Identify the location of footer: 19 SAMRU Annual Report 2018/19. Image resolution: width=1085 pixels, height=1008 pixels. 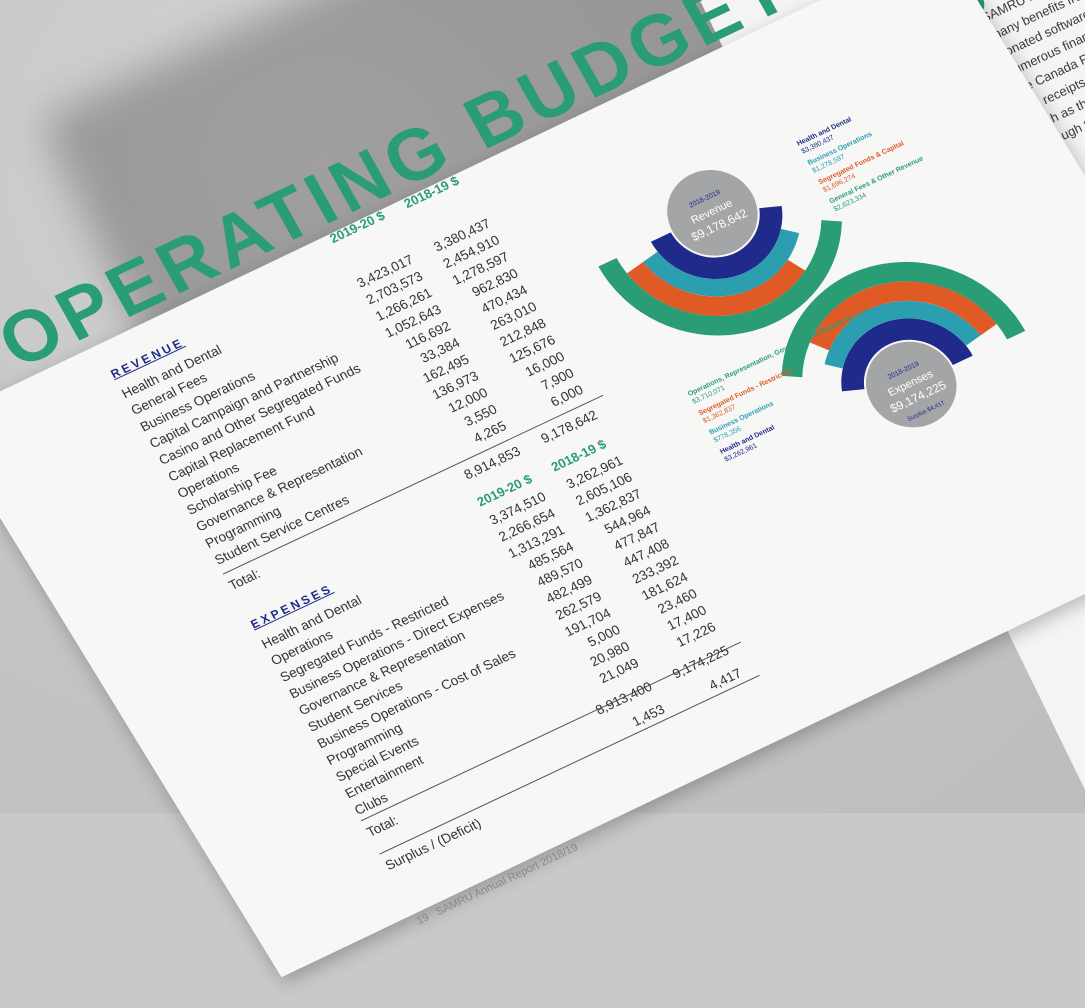
(497, 884).